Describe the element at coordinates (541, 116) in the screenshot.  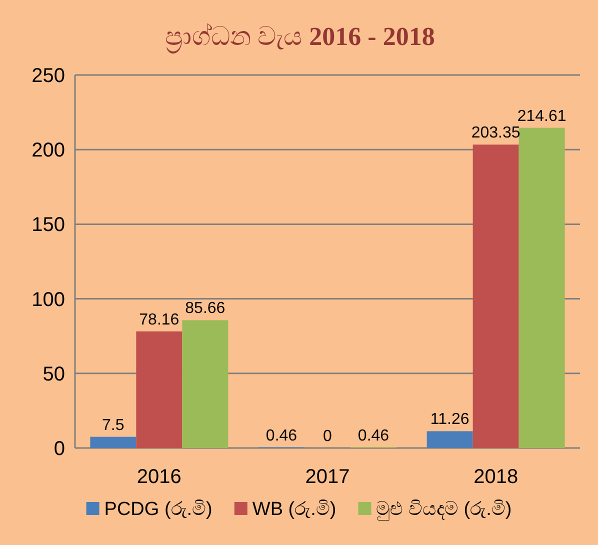
I see `data-label: 214.61` at that location.